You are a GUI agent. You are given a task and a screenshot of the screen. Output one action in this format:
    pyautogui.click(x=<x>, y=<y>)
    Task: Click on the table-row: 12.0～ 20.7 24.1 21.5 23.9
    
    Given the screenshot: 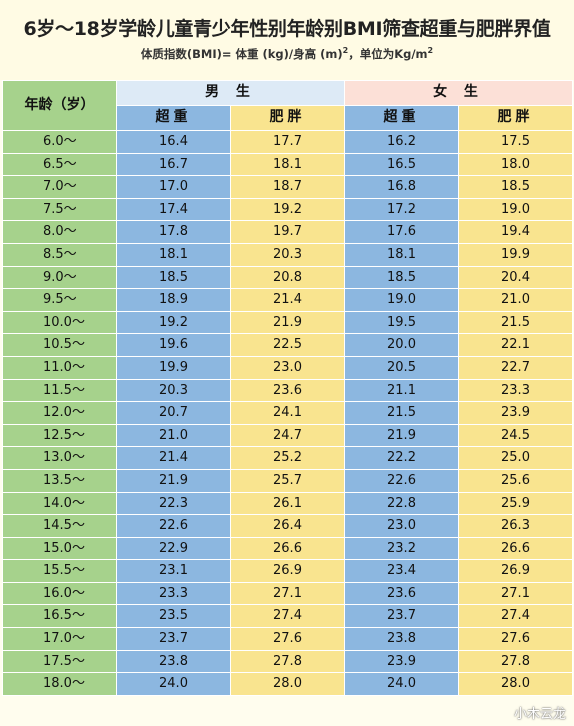 What is the action you would take?
    pyautogui.click(x=287, y=413)
    